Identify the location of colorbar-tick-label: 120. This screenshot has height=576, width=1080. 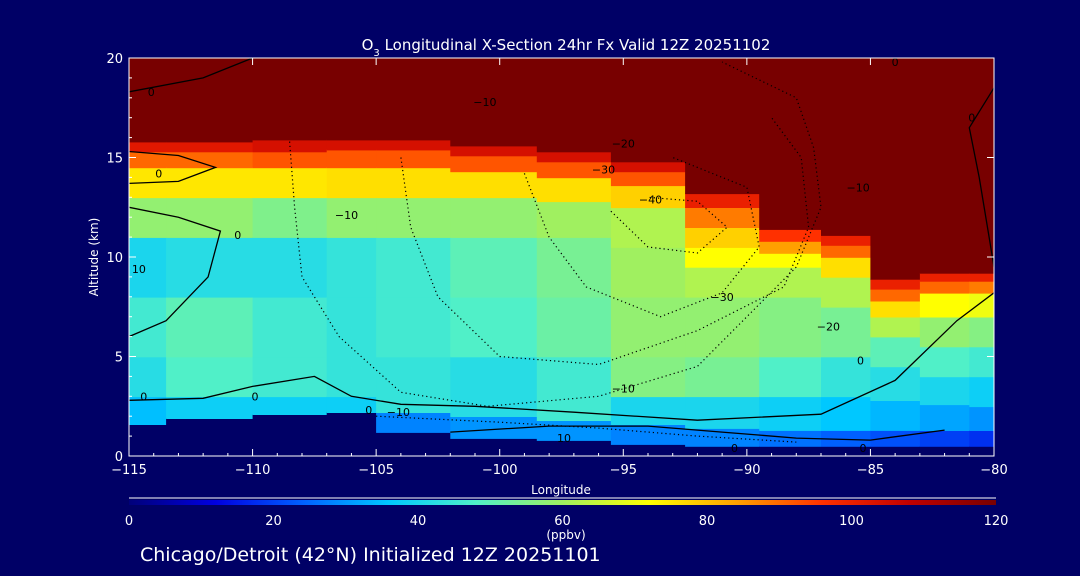
(996, 521).